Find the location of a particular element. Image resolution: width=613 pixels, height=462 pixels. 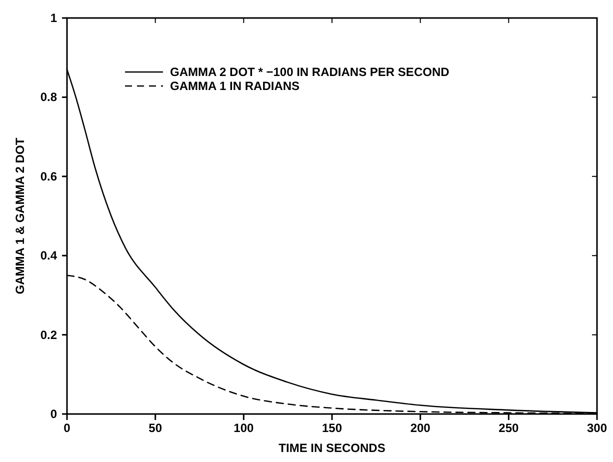

x-tick-label: 50 is located at coordinates (155, 428).